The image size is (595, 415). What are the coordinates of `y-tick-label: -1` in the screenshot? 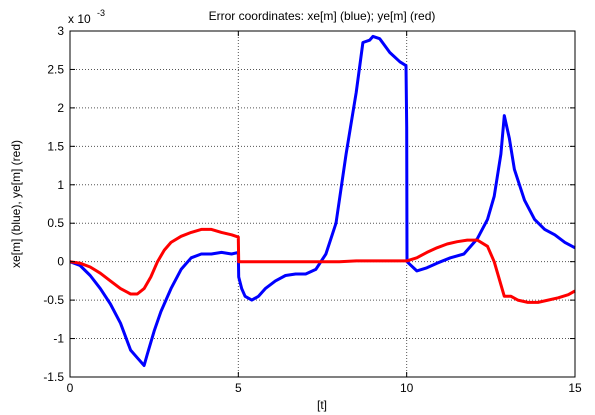 It's located at (58, 339).